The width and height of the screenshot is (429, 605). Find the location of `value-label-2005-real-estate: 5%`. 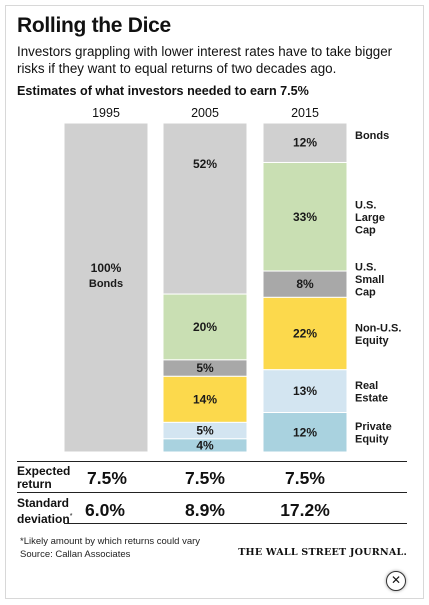

value-label-2005-real-estate: 5% is located at coordinates (205, 431).